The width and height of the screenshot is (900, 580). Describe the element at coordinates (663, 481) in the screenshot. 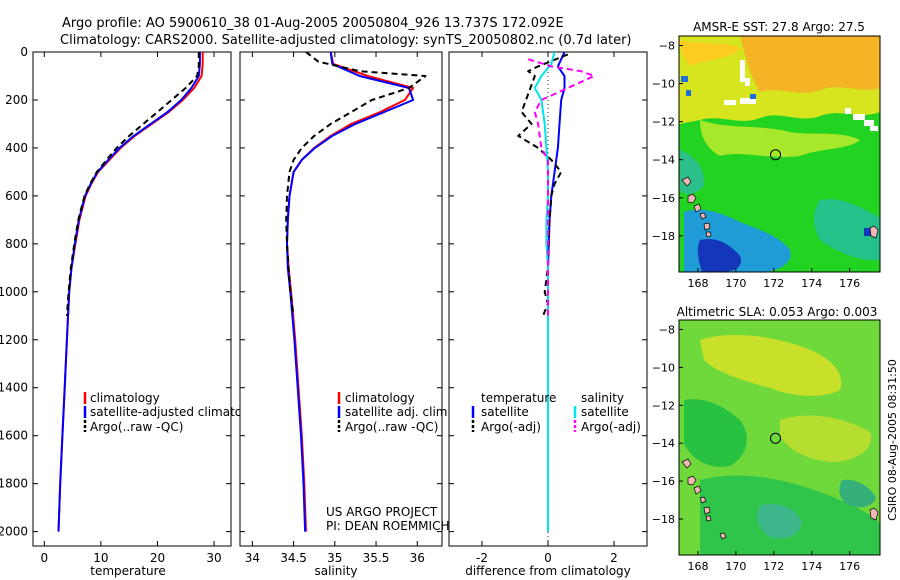

I see `sla-map-lat-tick-label: −16` at that location.